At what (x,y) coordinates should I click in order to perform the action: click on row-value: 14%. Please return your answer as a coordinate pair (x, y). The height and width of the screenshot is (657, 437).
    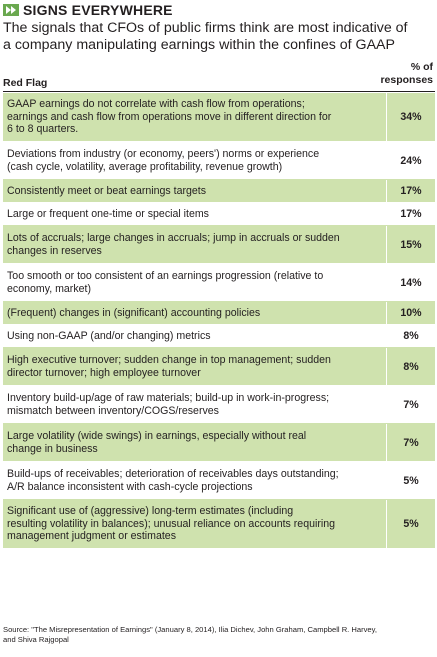
    Looking at the image, I should click on (410, 282).